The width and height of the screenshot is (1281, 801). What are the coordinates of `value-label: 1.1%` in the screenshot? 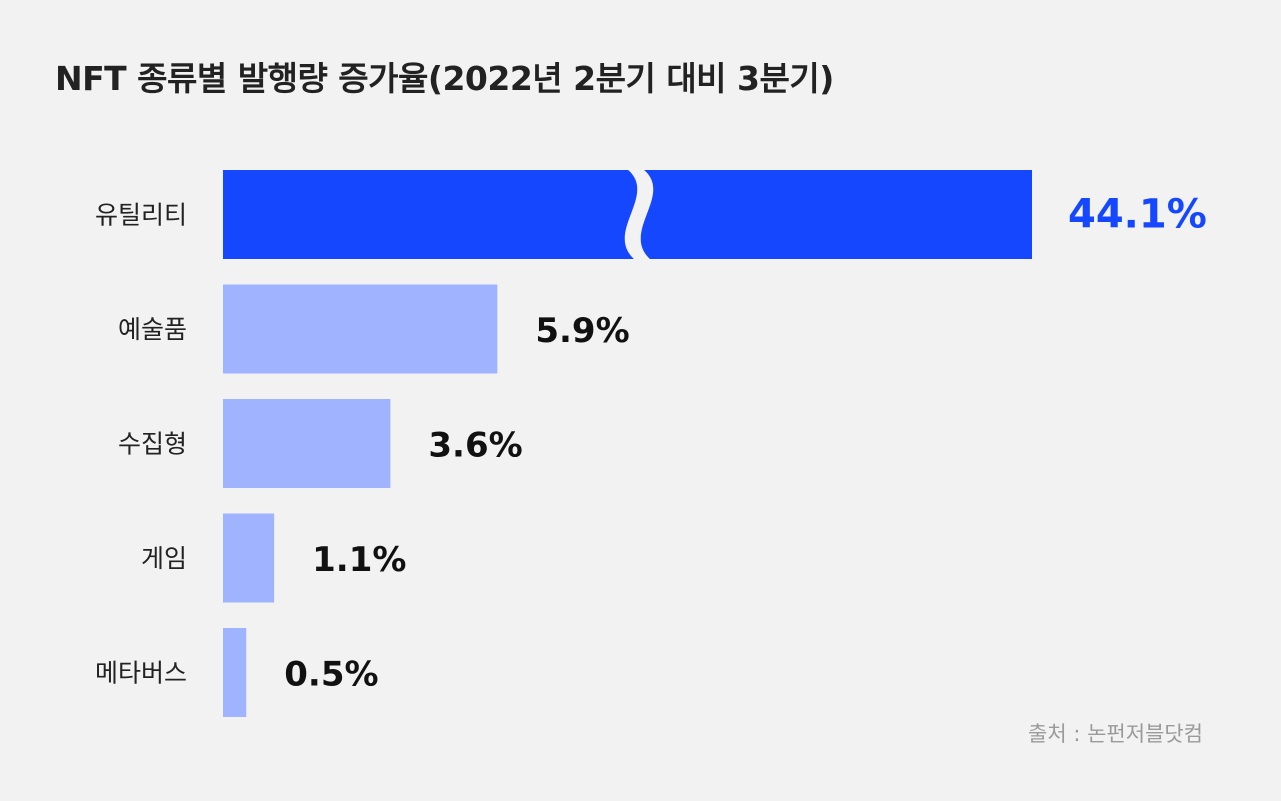 It's located at (359, 560).